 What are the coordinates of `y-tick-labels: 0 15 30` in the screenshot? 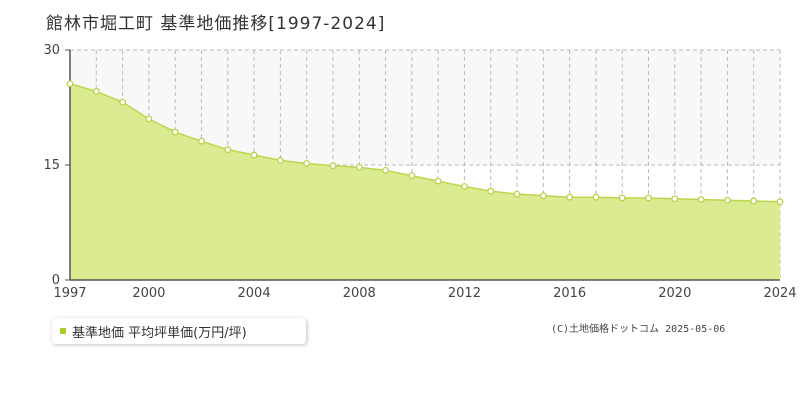 It's located at (51, 165).